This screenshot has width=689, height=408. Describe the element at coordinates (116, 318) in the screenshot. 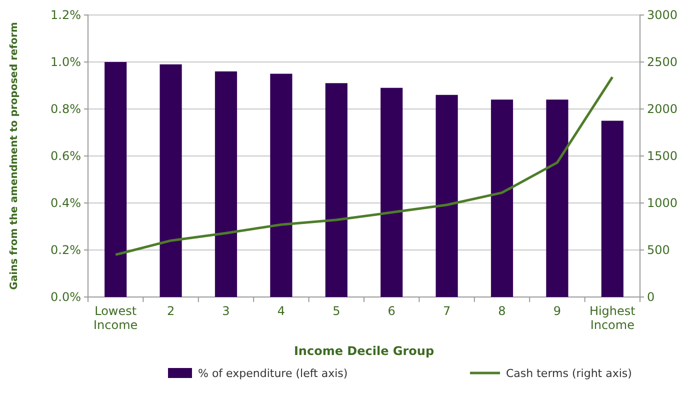

I see `x-tick-label: Lowest Income` at that location.